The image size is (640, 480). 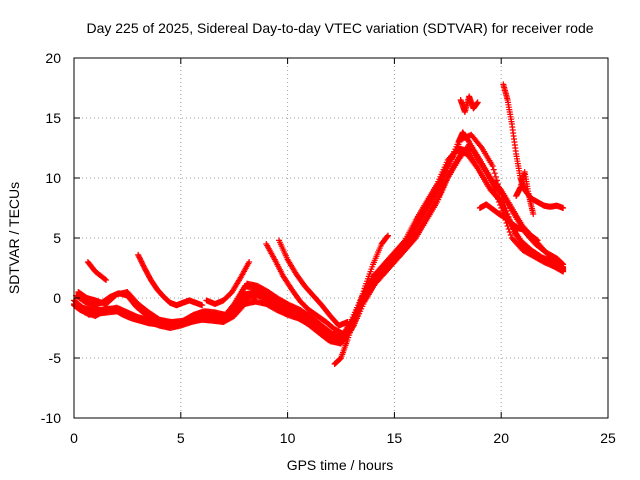 What do you see at coordinates (14, 238) in the screenshot?
I see `y-axis-label: SDTVAR / TECUs` at bounding box center [14, 238].